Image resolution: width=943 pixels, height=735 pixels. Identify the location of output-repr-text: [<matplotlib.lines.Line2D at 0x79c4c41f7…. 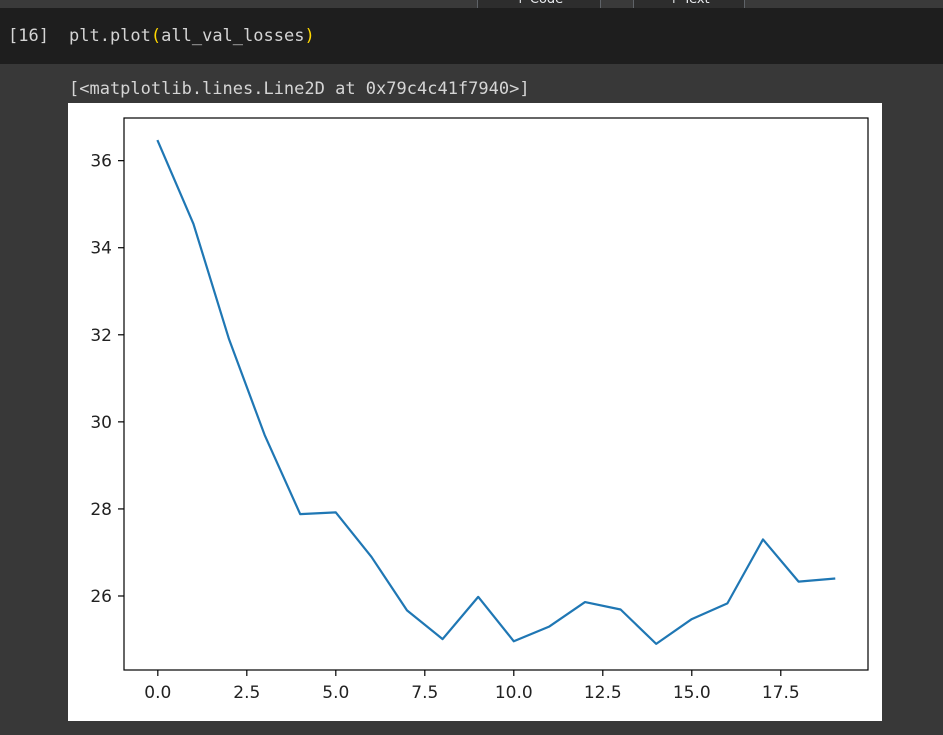
(299, 89).